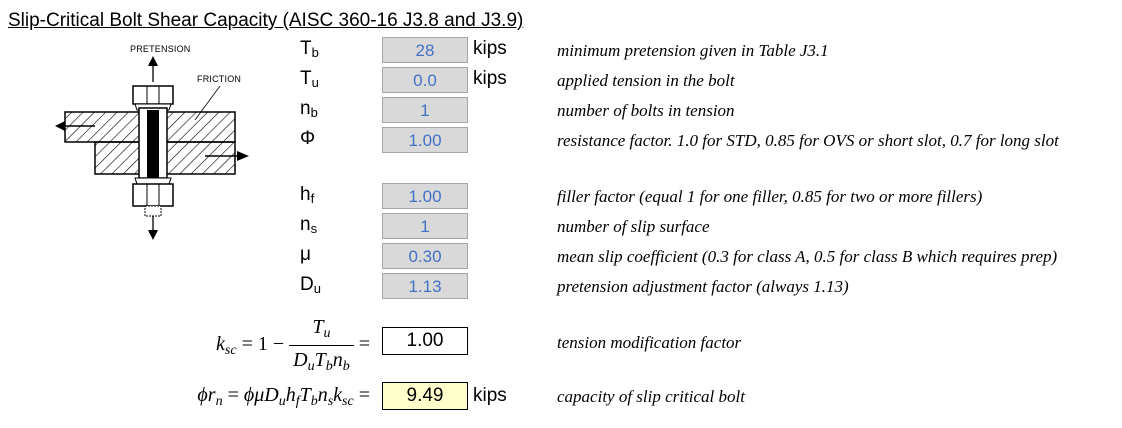 Image resolution: width=1122 pixels, height=428 pixels. I want to click on symbol-tu: Tu, so click(309, 79).